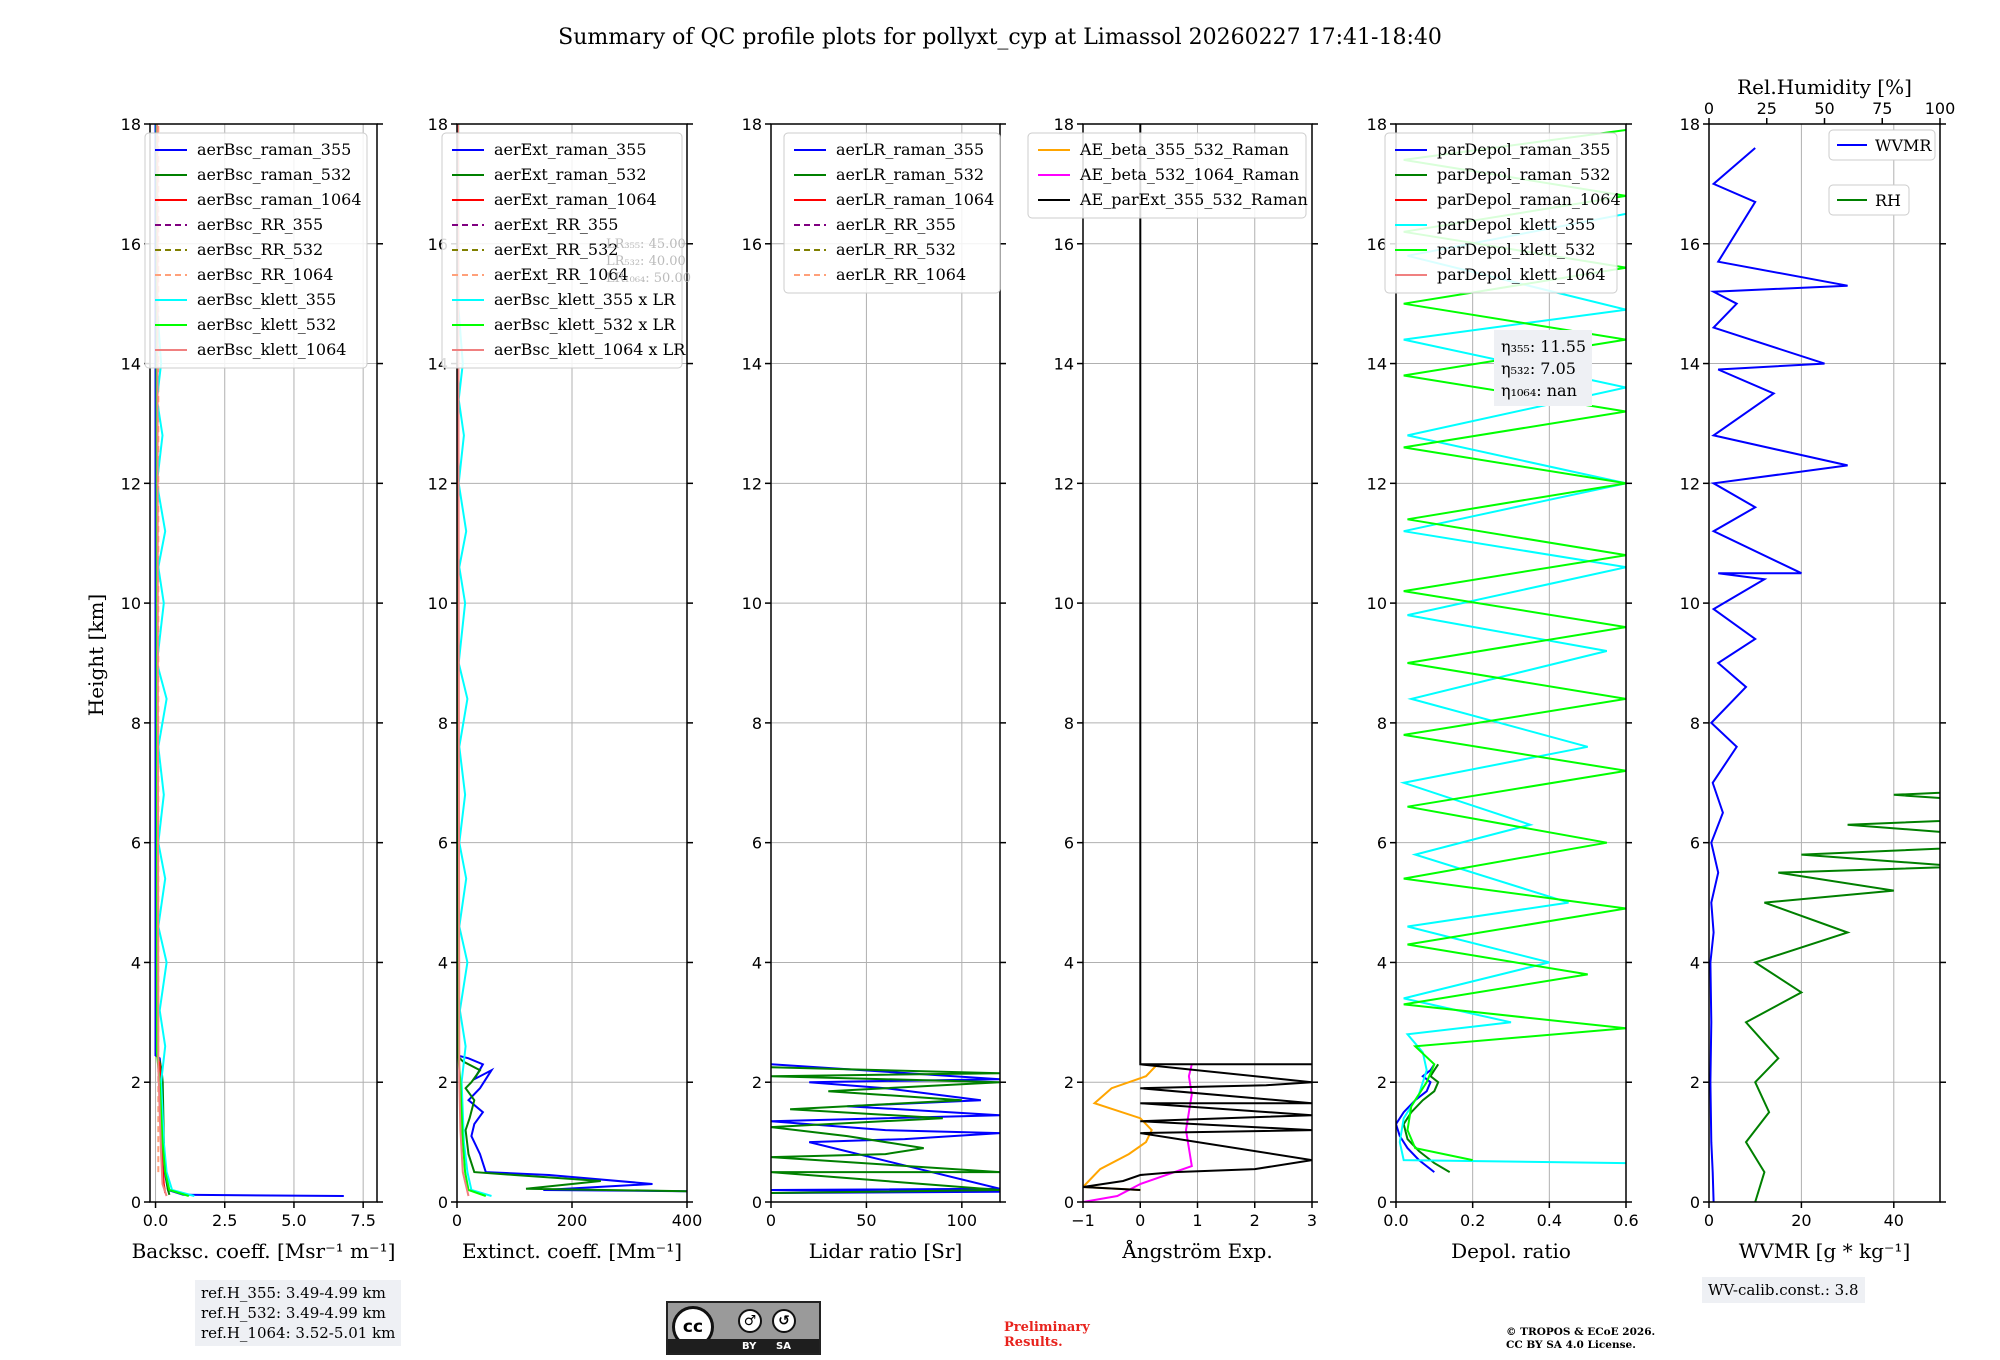  Describe the element at coordinates (570, 174) in the screenshot. I see `legend-entry: aerExt_raman_532` at that location.